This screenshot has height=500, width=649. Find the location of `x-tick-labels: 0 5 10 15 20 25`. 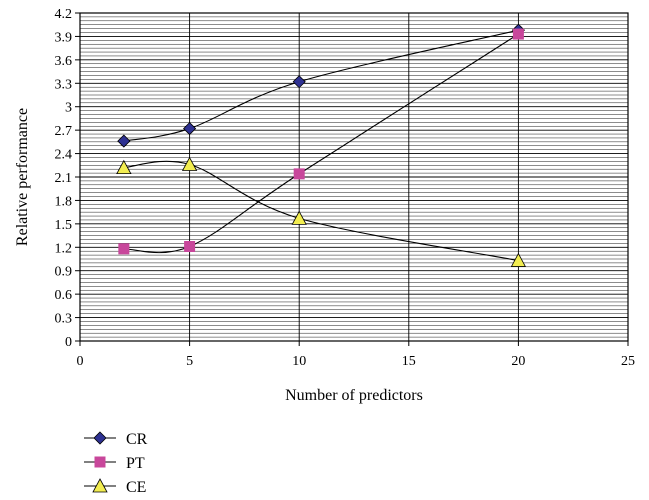

x-tick-labels: 0 5 10 15 20 25 is located at coordinates (356, 361).